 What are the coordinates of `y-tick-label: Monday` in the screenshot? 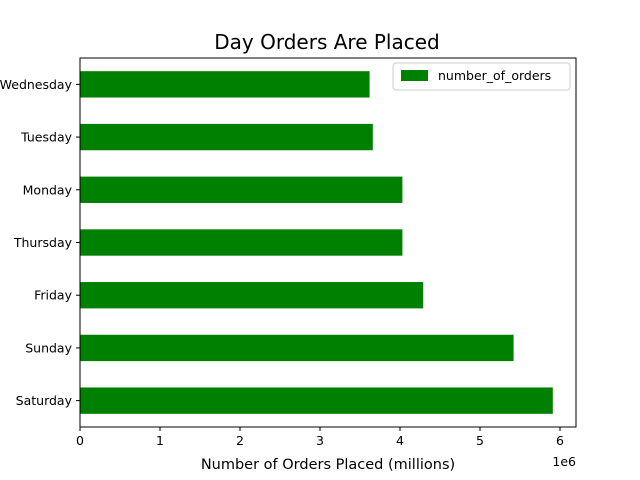 It's located at (48, 189).